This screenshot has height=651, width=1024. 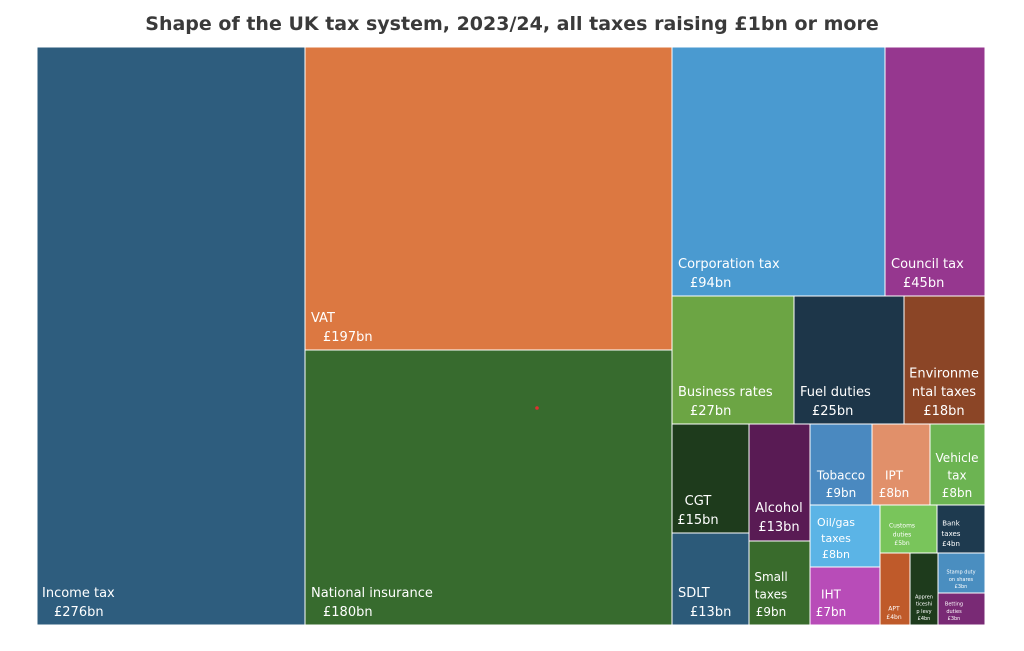 I want to click on tile-rect-corporation-tax, so click(x=778, y=171).